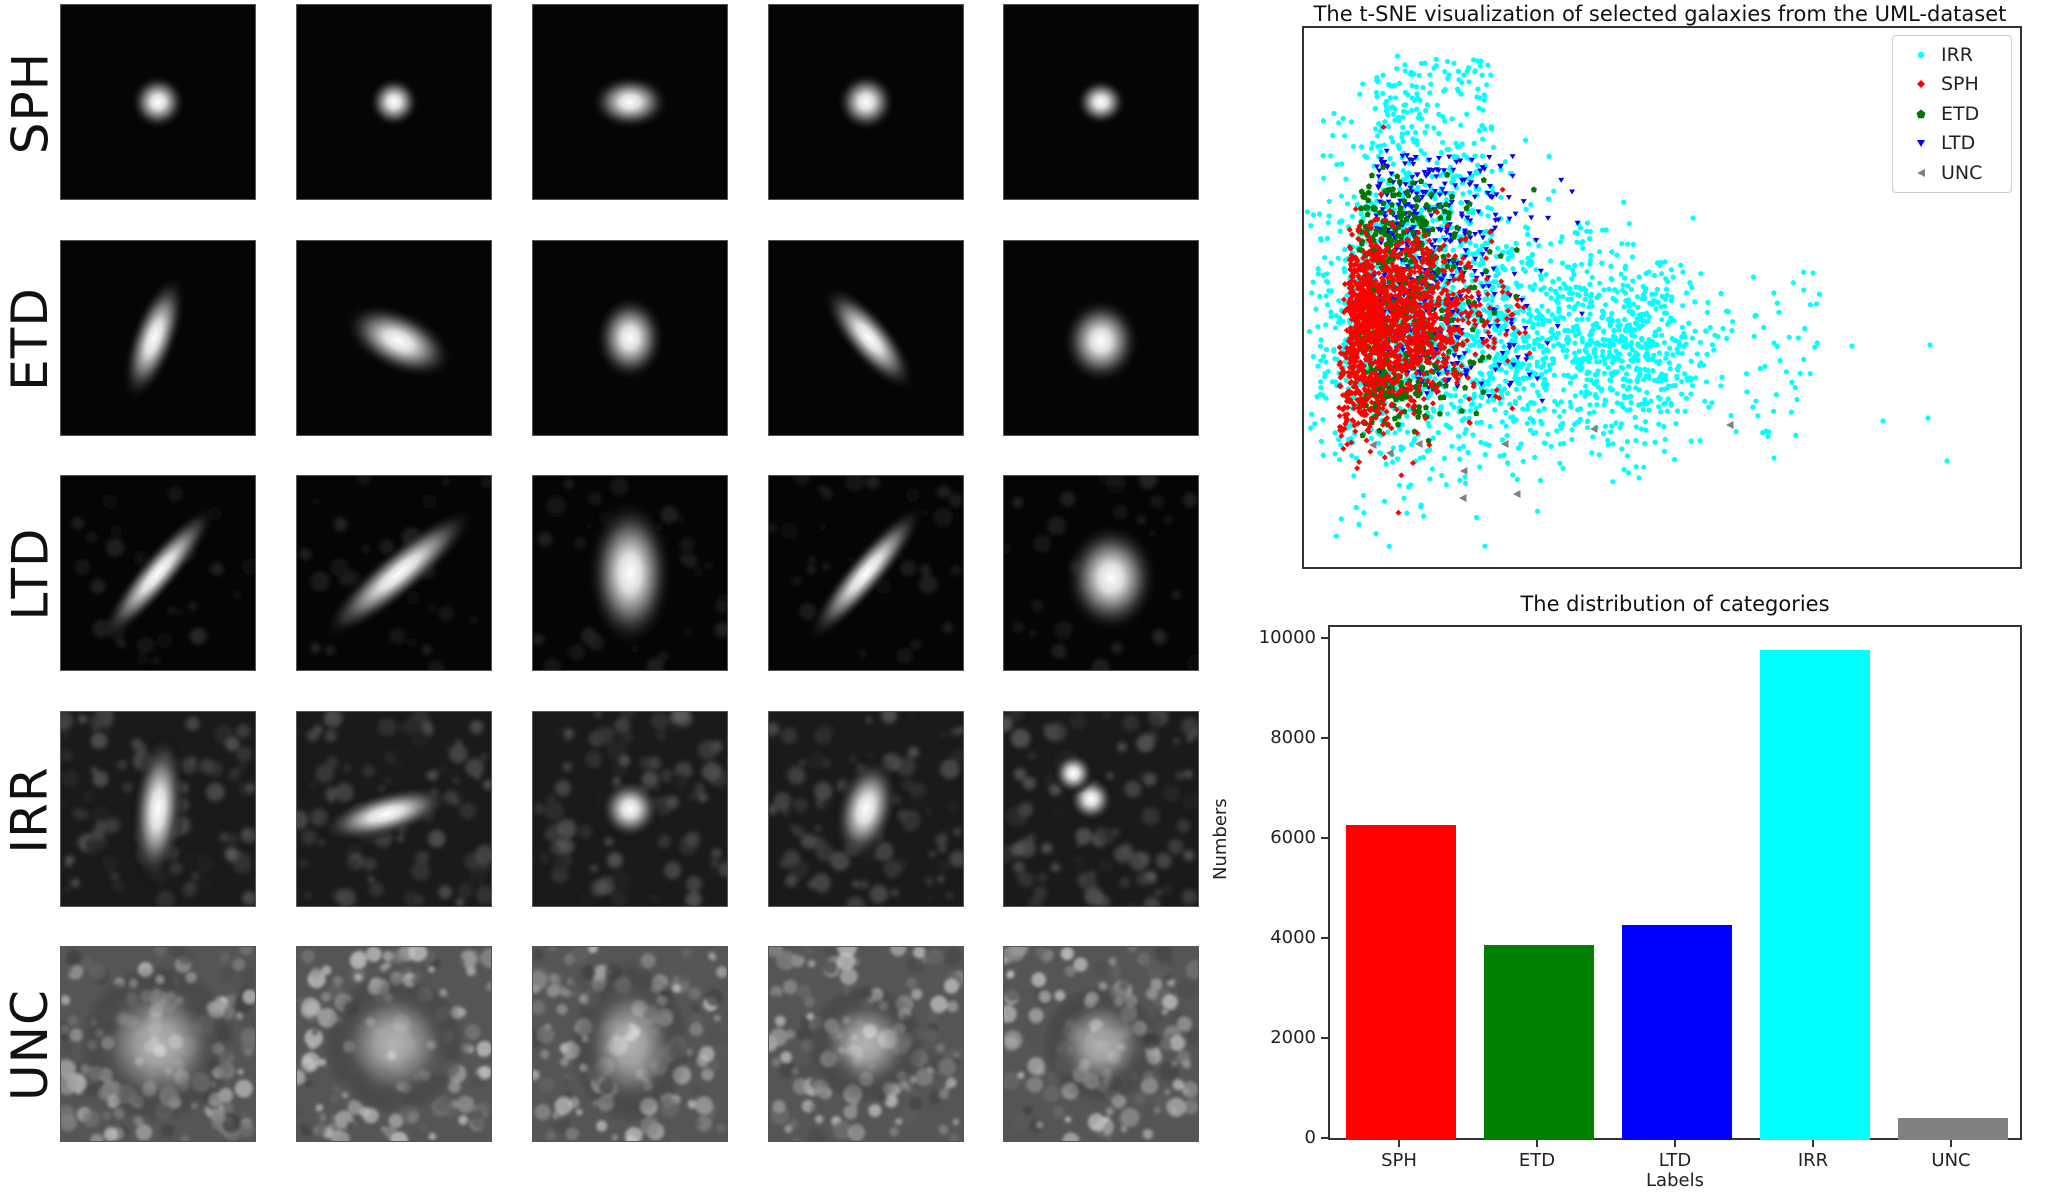 The height and width of the screenshot is (1196, 2050). I want to click on y-tick-label: 10000, so click(1287, 638).